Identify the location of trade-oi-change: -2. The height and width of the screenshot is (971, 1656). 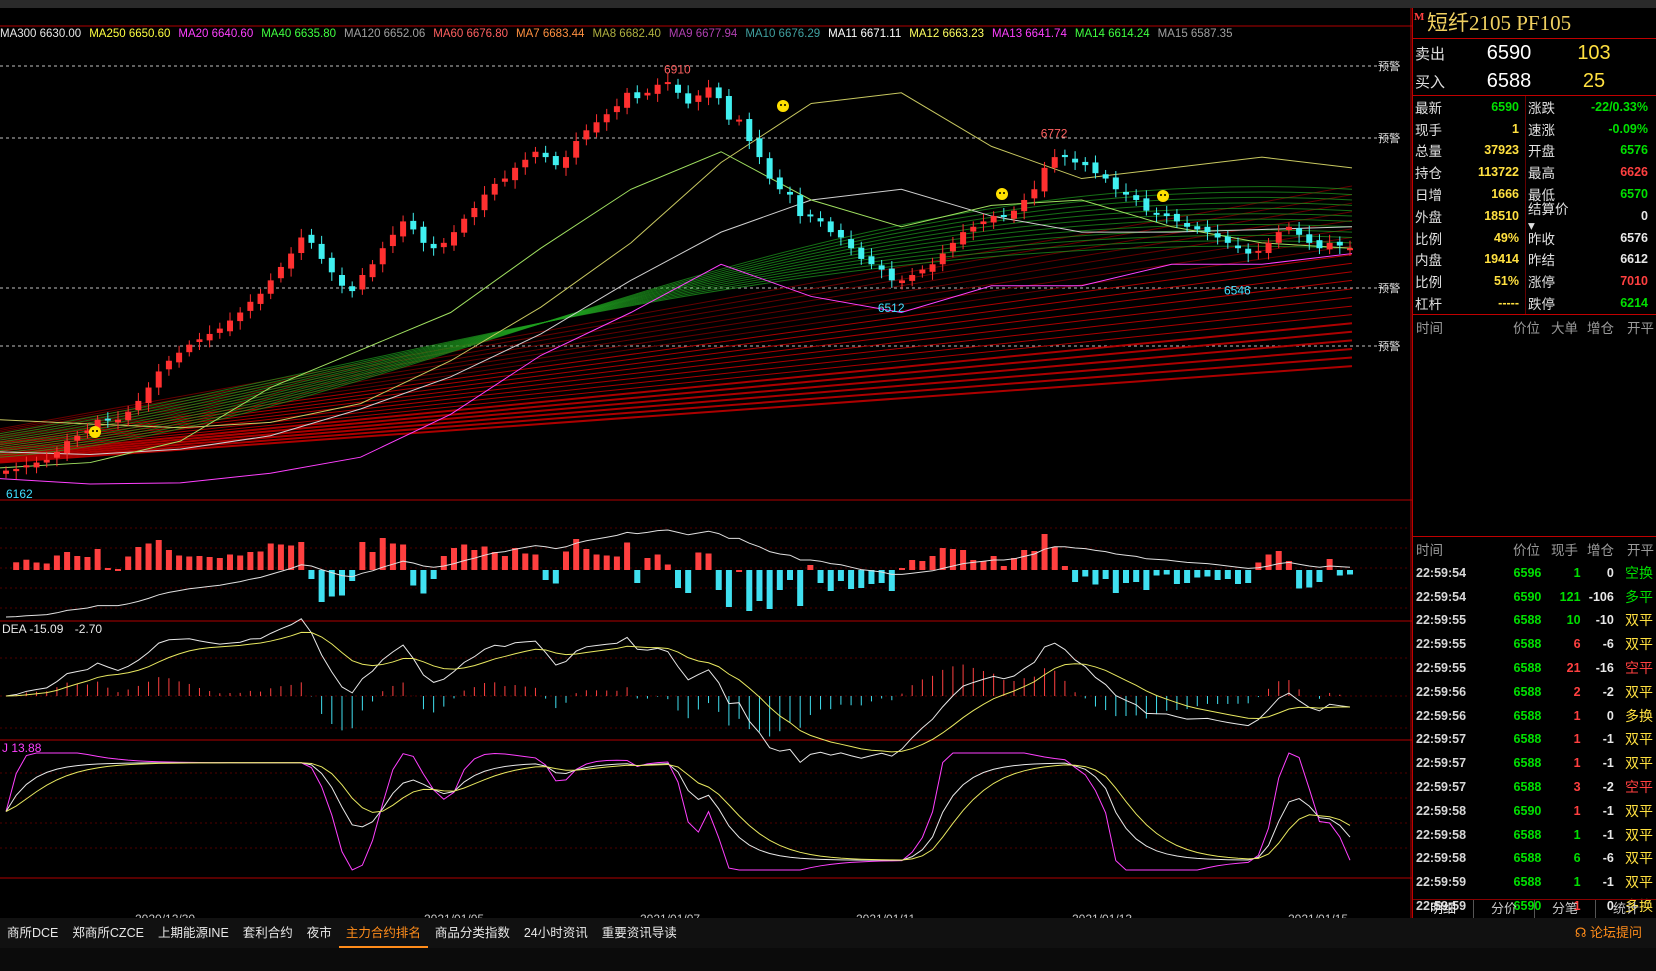
(1608, 787).